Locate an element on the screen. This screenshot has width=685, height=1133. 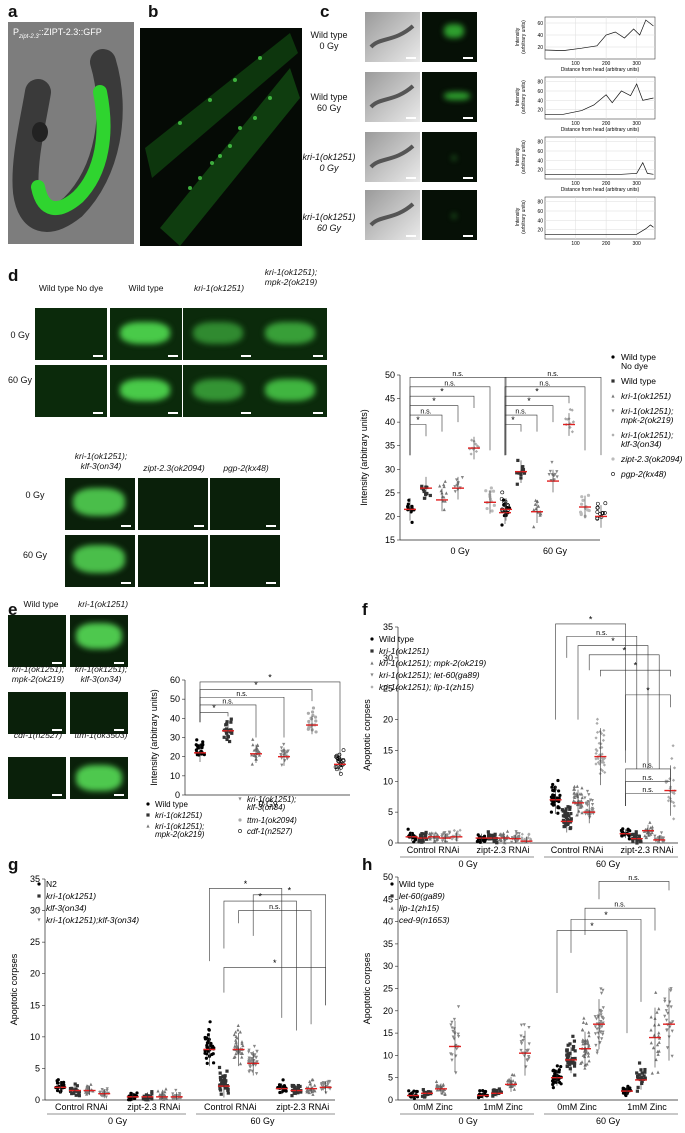
y-tick-label: 10 is located at coordinates (388, 781).